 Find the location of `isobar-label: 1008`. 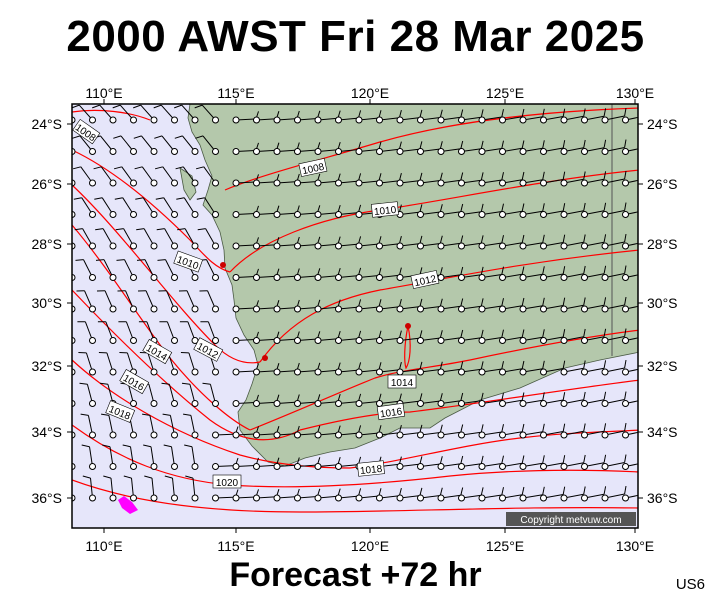

isobar-label: 1008 is located at coordinates (313, 167).